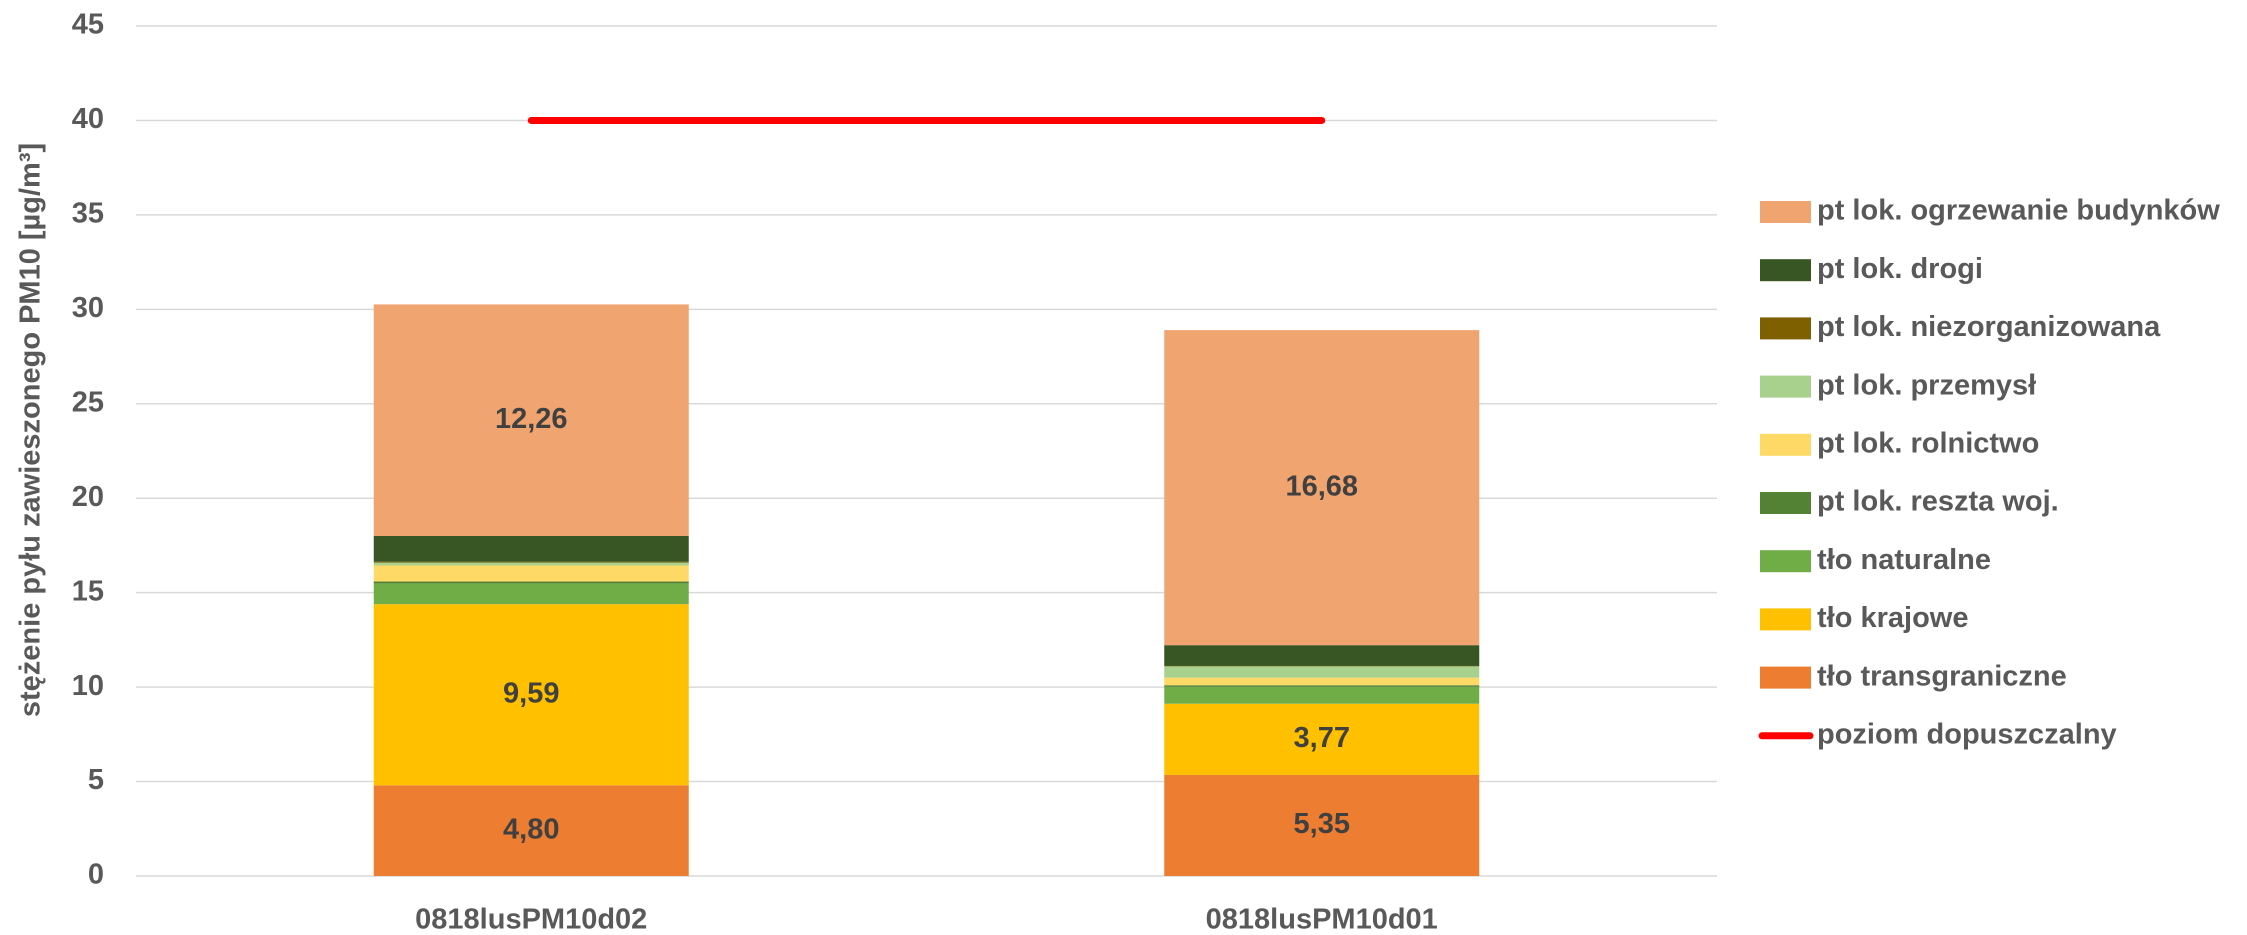 Image resolution: width=2247 pixels, height=935 pixels. What do you see at coordinates (1942, 676) in the screenshot?
I see `legend-label: tło transgraniczne` at bounding box center [1942, 676].